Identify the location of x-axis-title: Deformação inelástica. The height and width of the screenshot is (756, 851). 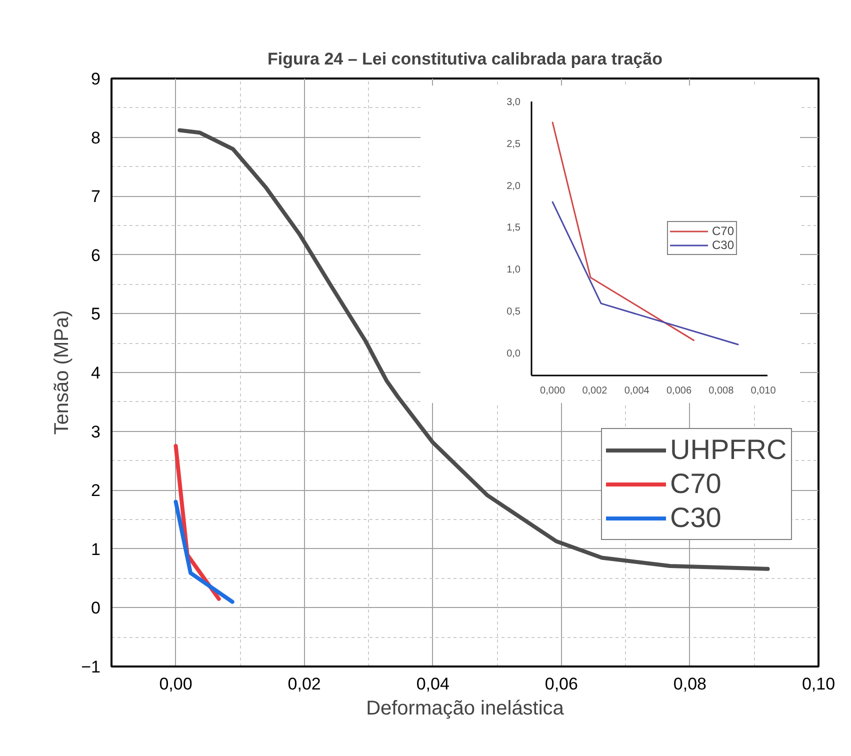
(465, 709).